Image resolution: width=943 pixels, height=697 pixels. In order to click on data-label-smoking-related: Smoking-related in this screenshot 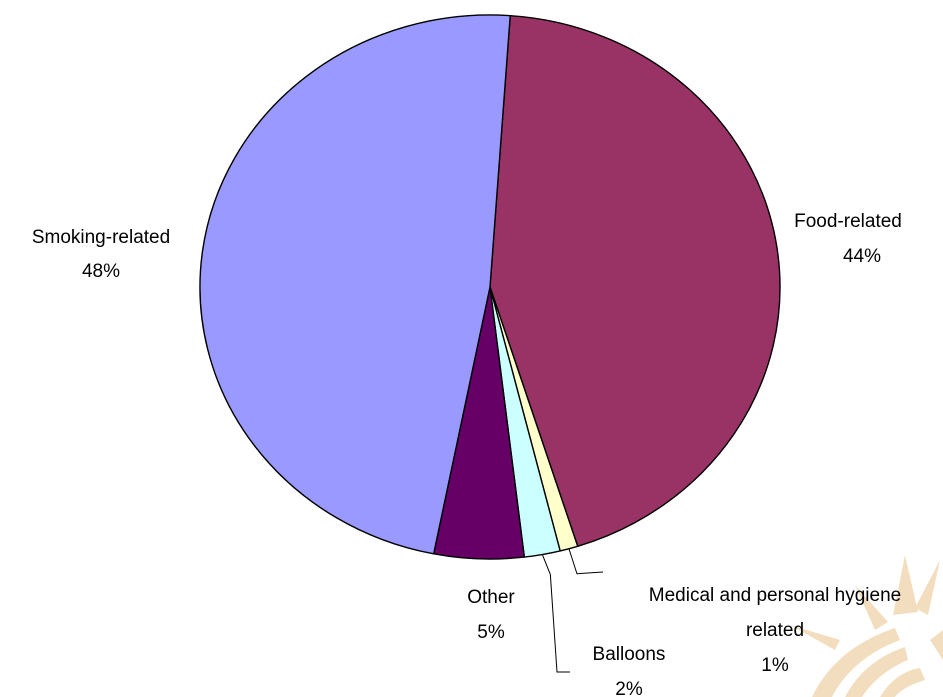, I will do `click(101, 237)`.